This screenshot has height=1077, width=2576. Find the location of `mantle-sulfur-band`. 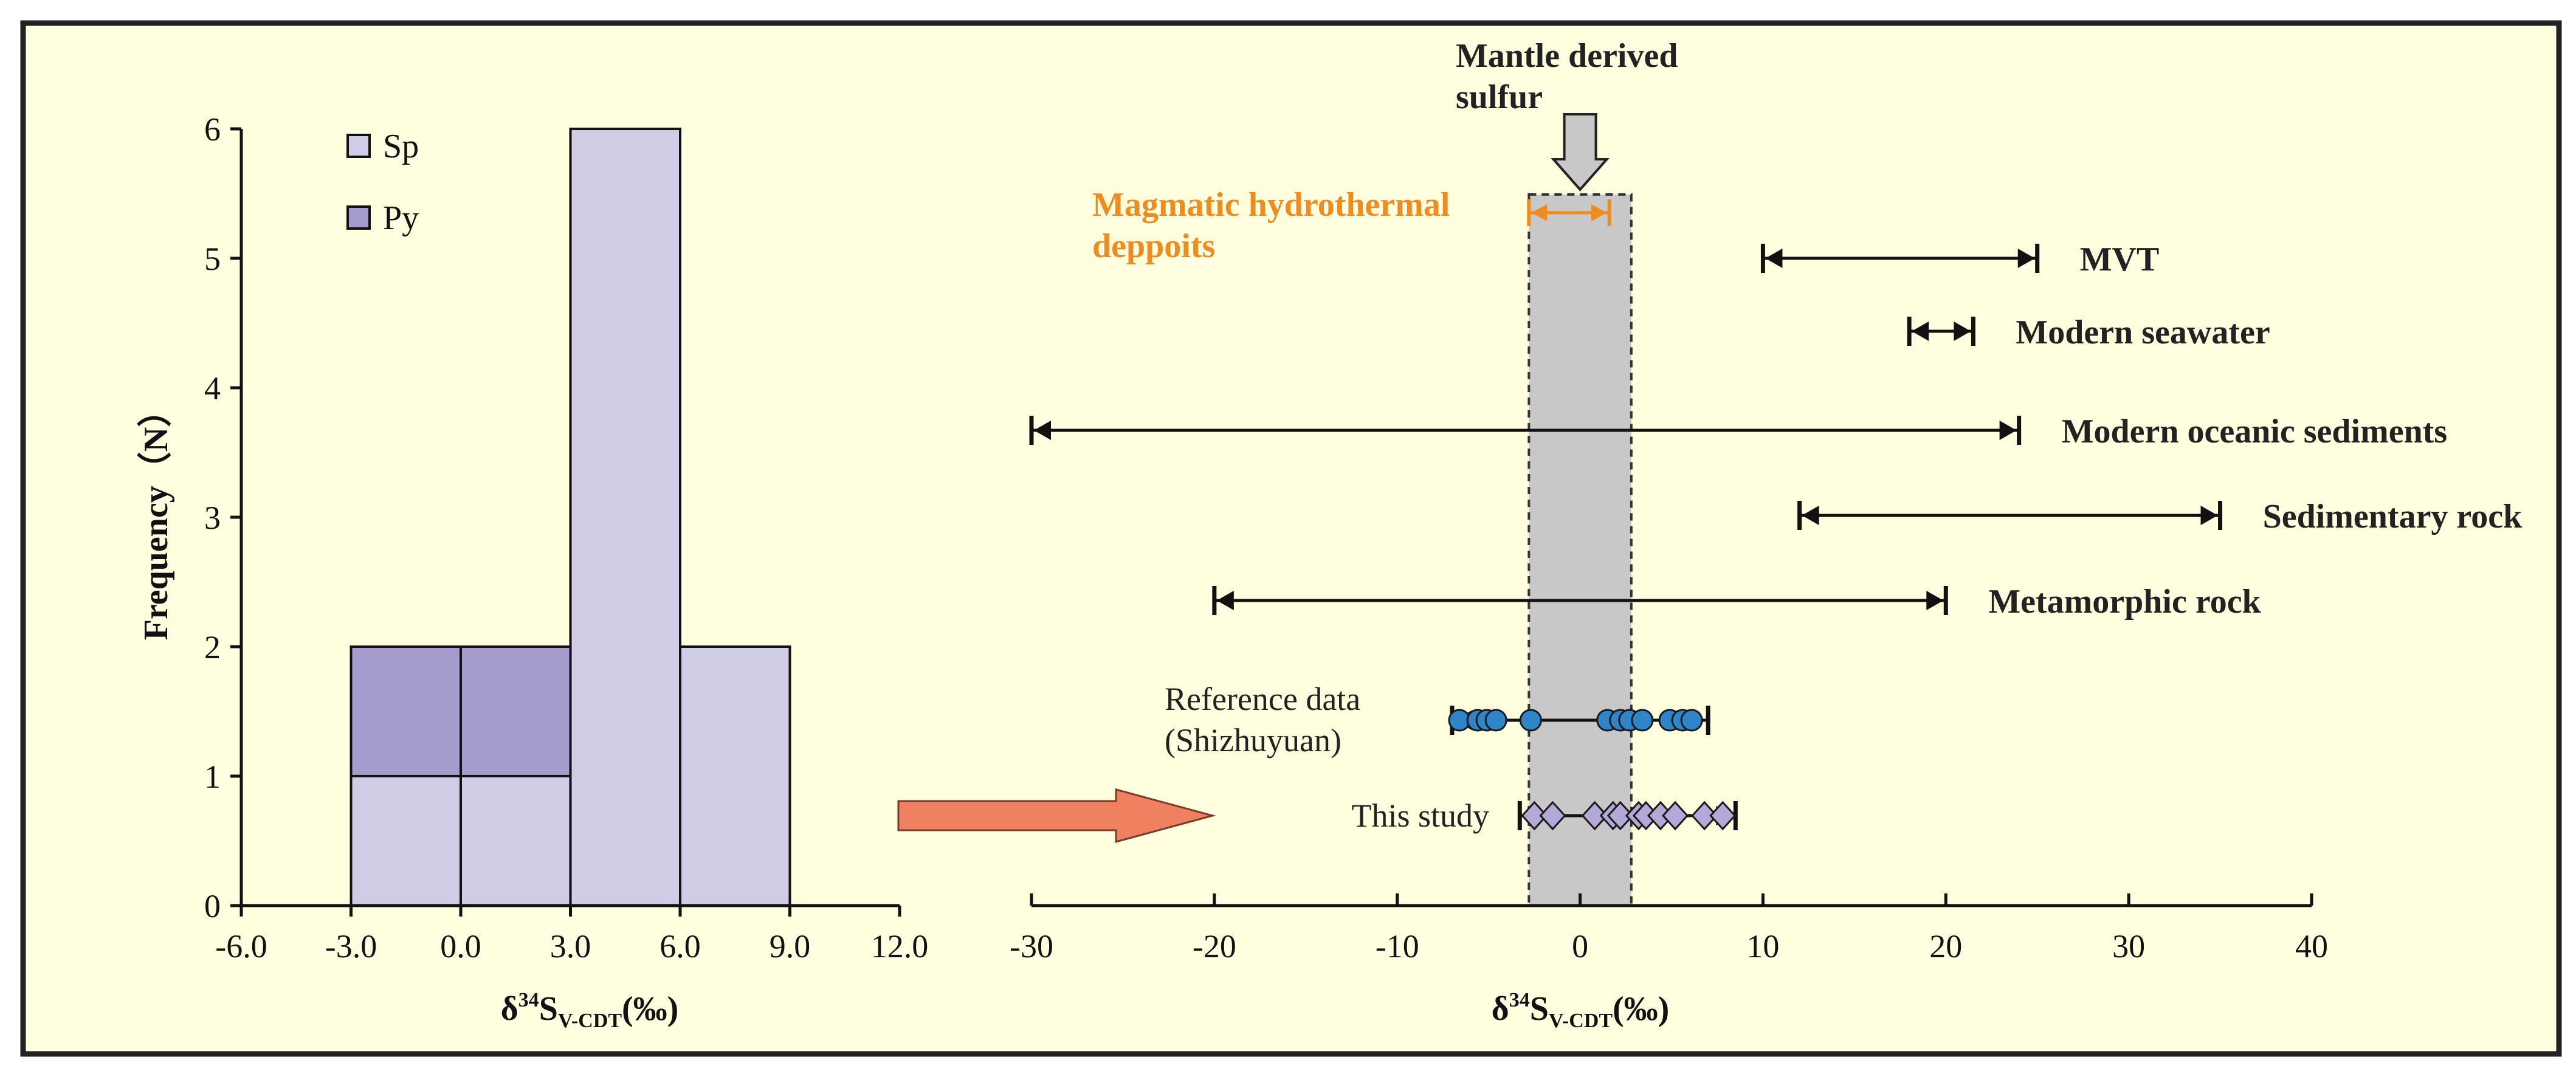

mantle-sulfur-band is located at coordinates (1580, 550).